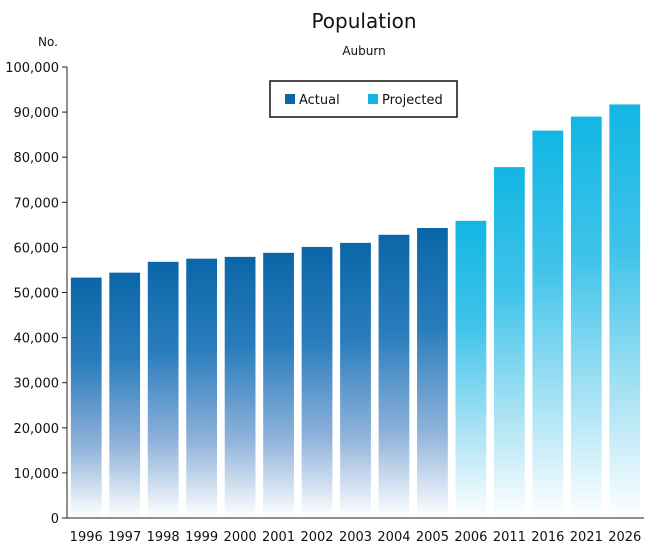 The image size is (646, 554). Describe the element at coordinates (240, 537) in the screenshot. I see `x-tick-label: 2000` at that location.